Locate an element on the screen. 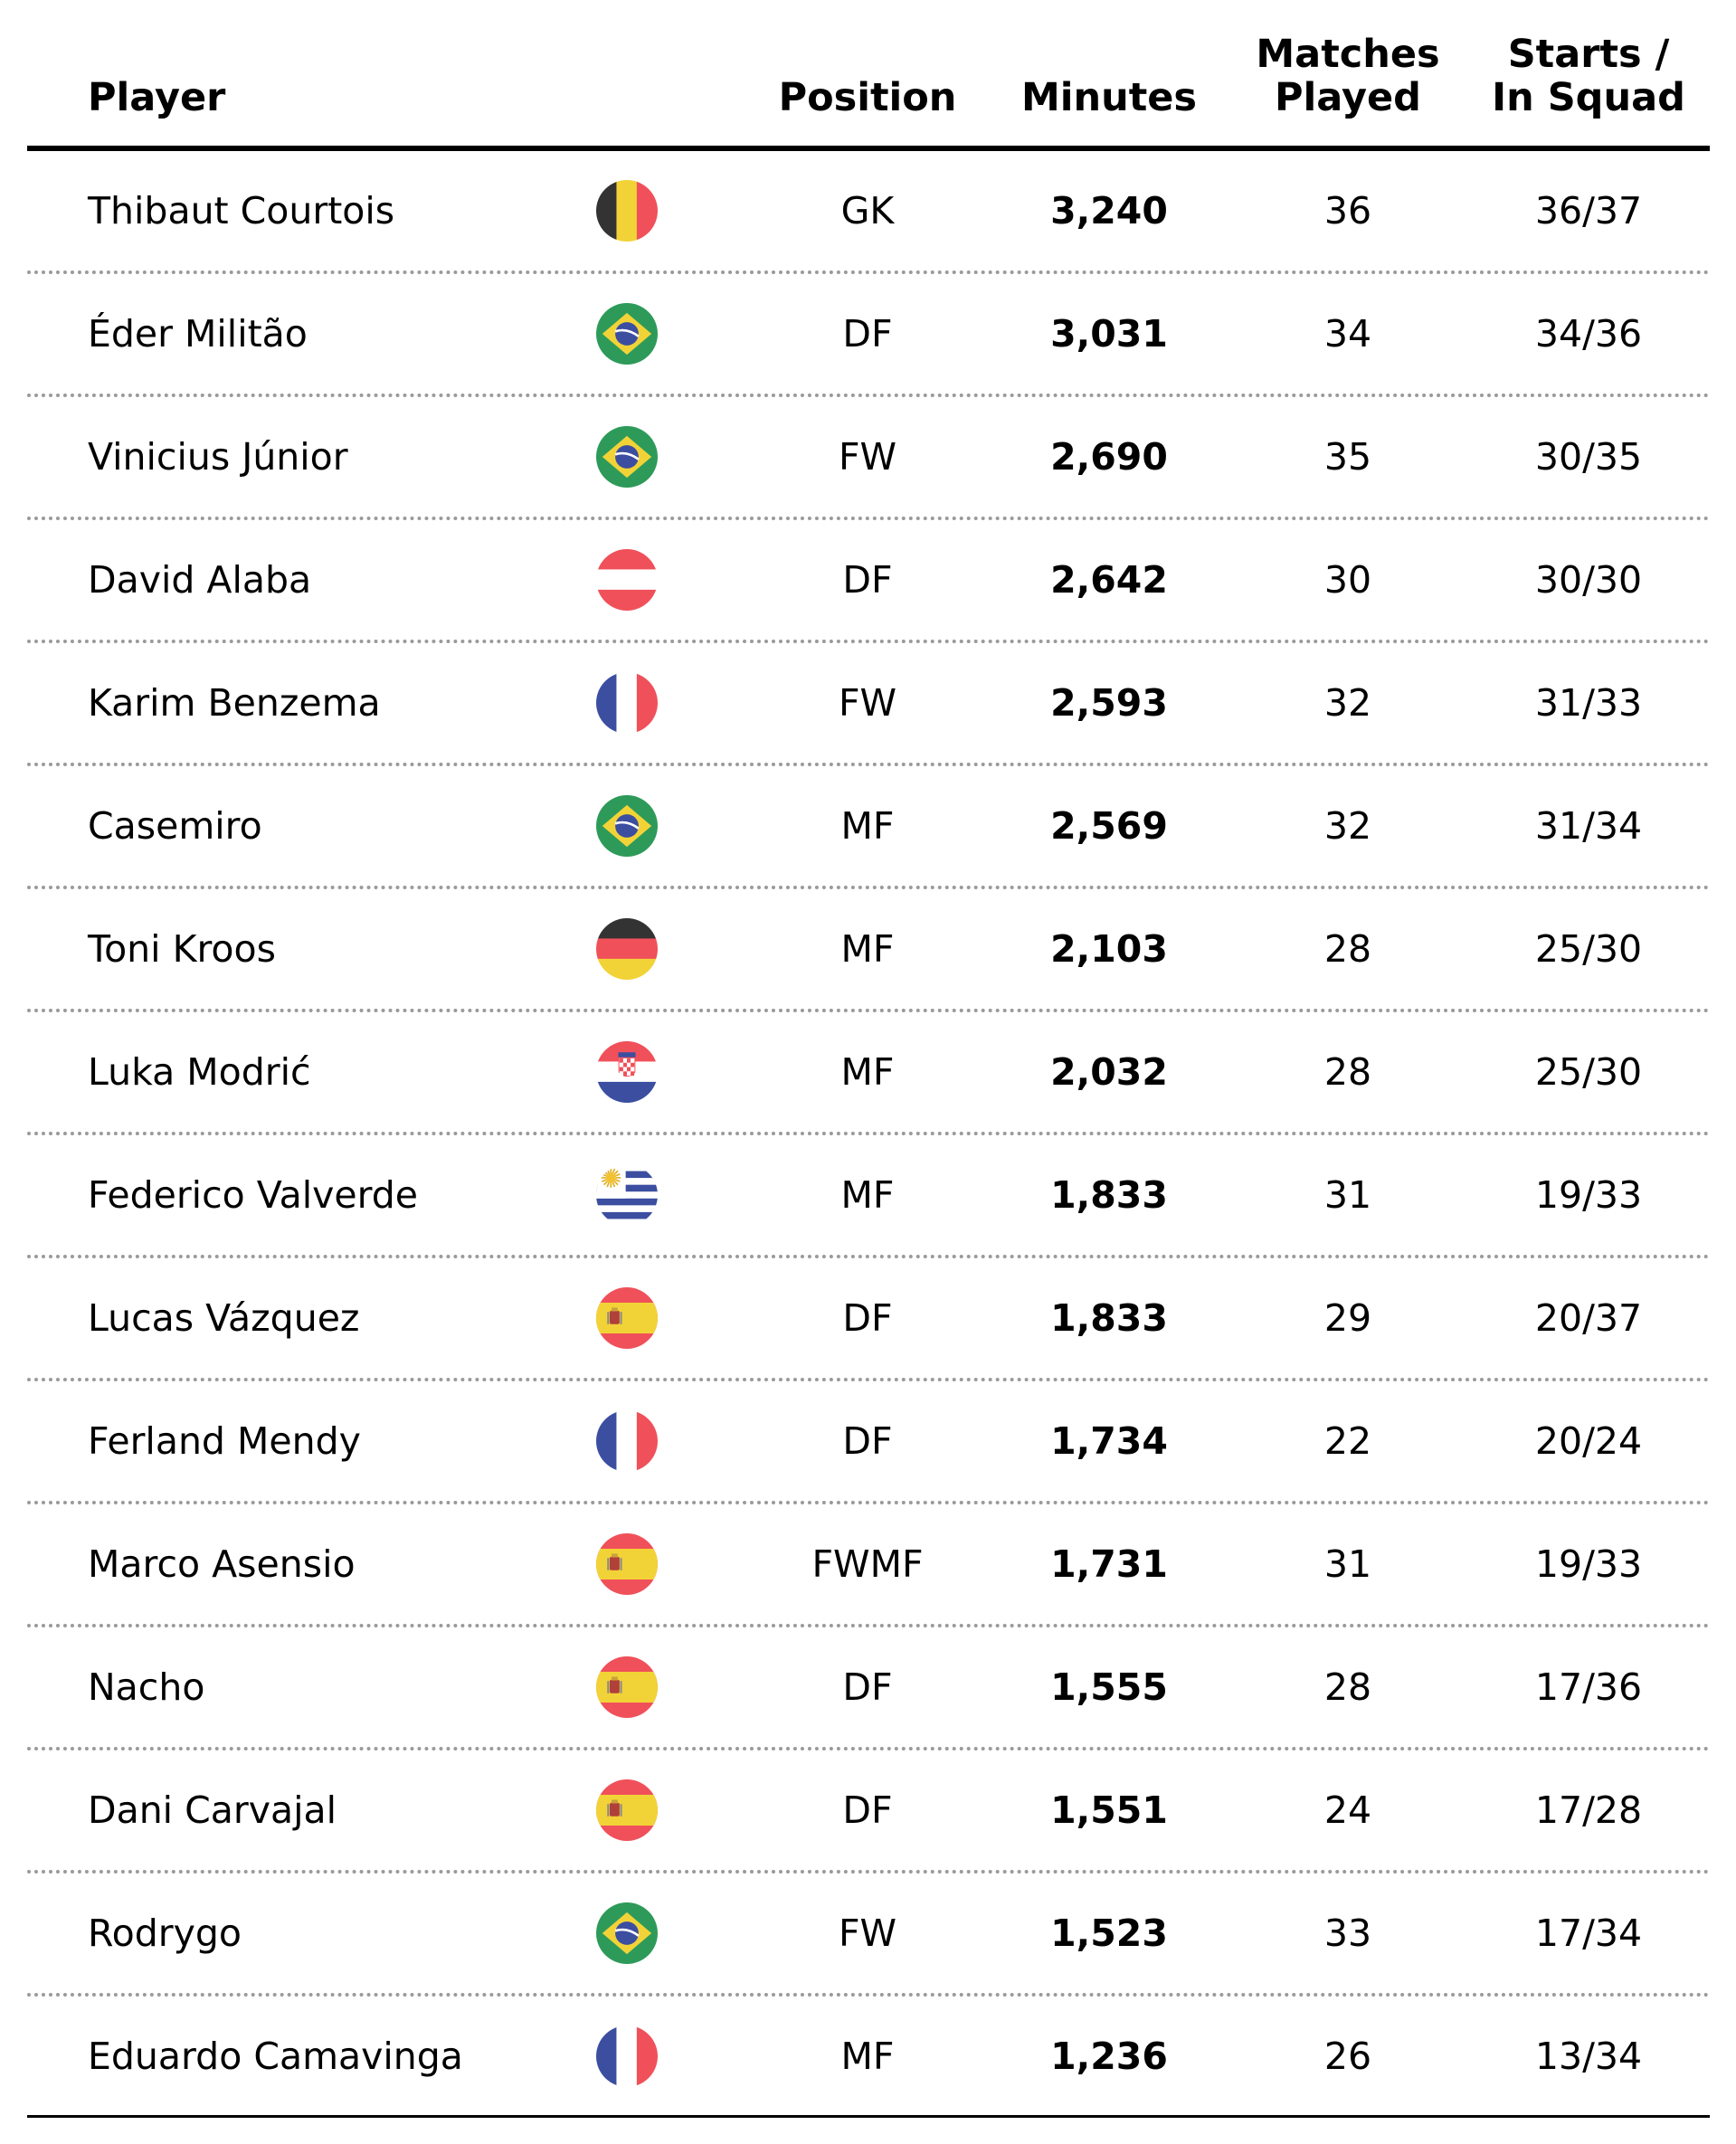 The height and width of the screenshot is (2144, 1736). starts-in-squad-cell: 30/30 is located at coordinates (1588, 580).